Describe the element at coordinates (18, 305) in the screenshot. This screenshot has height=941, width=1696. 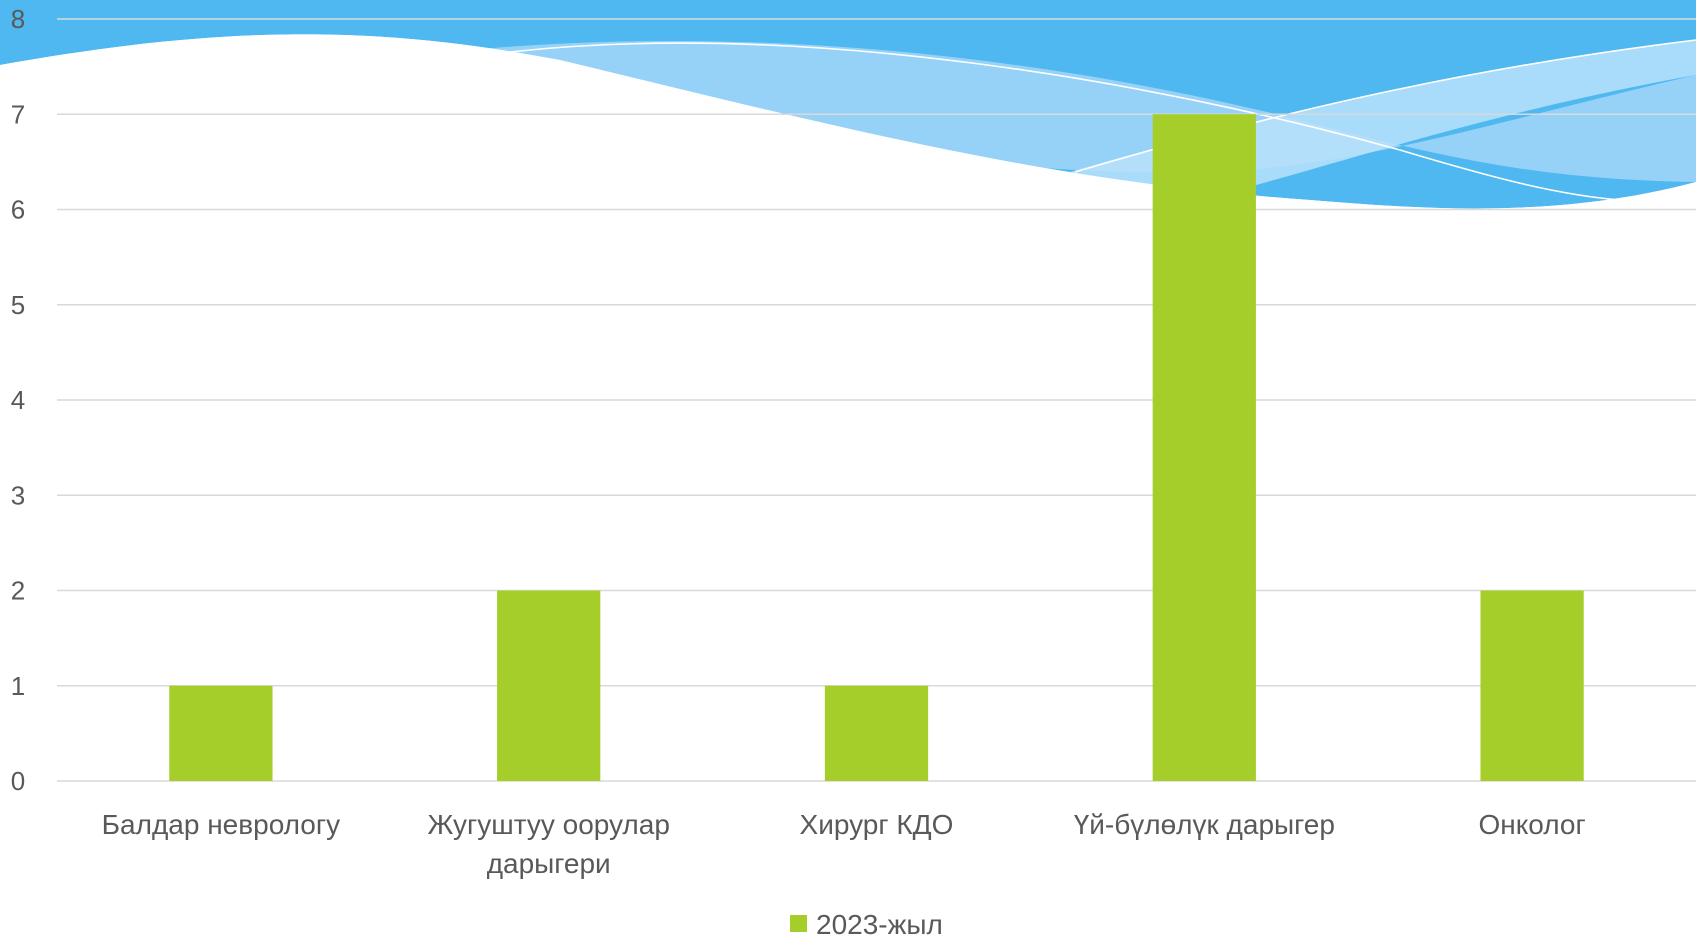
I see `y-tick-label: 5` at that location.